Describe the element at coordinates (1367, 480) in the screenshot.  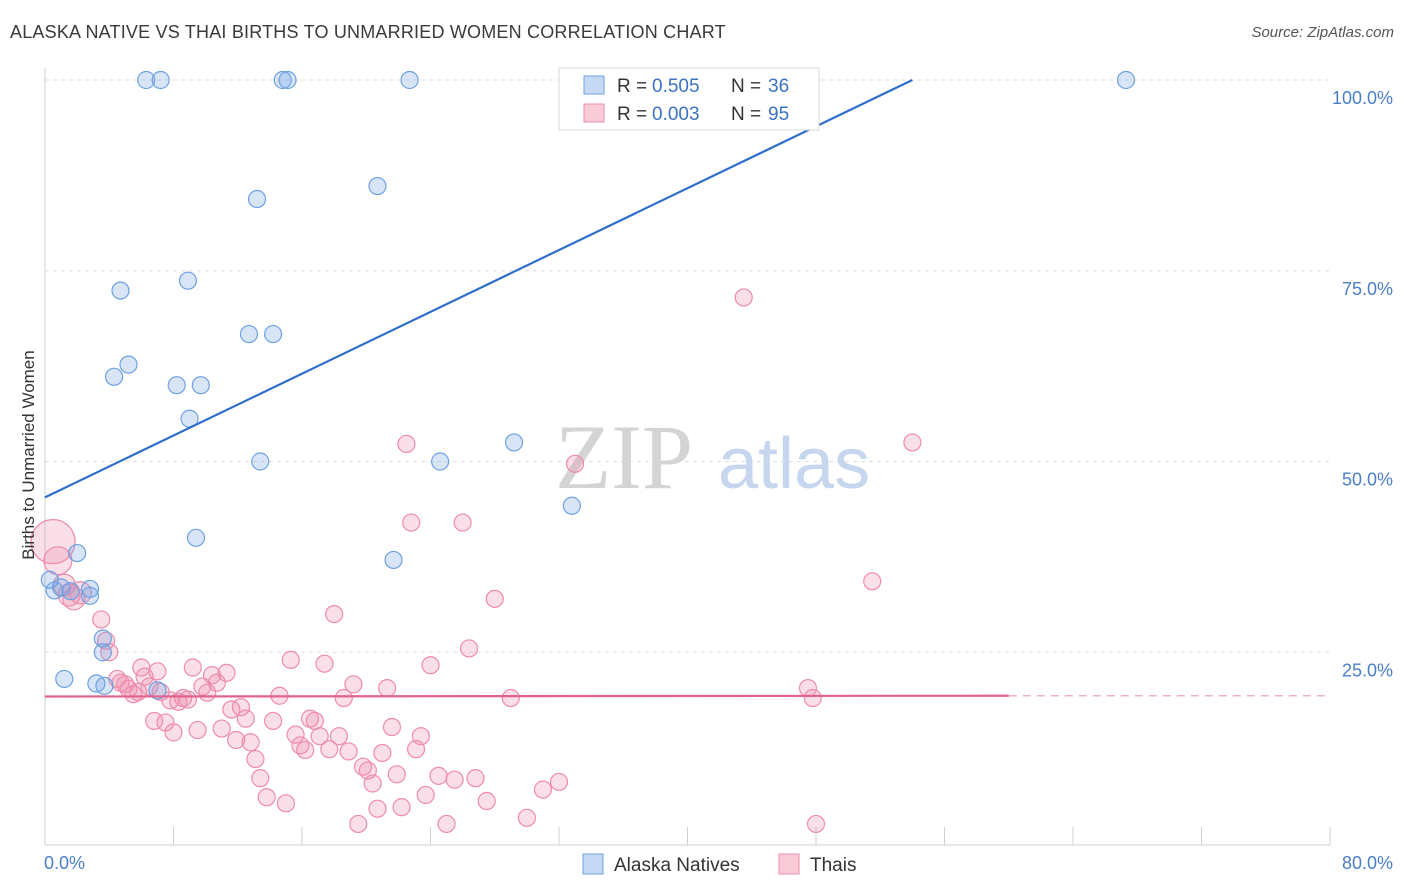
I see `y-tick-label-1: 50.0%` at that location.